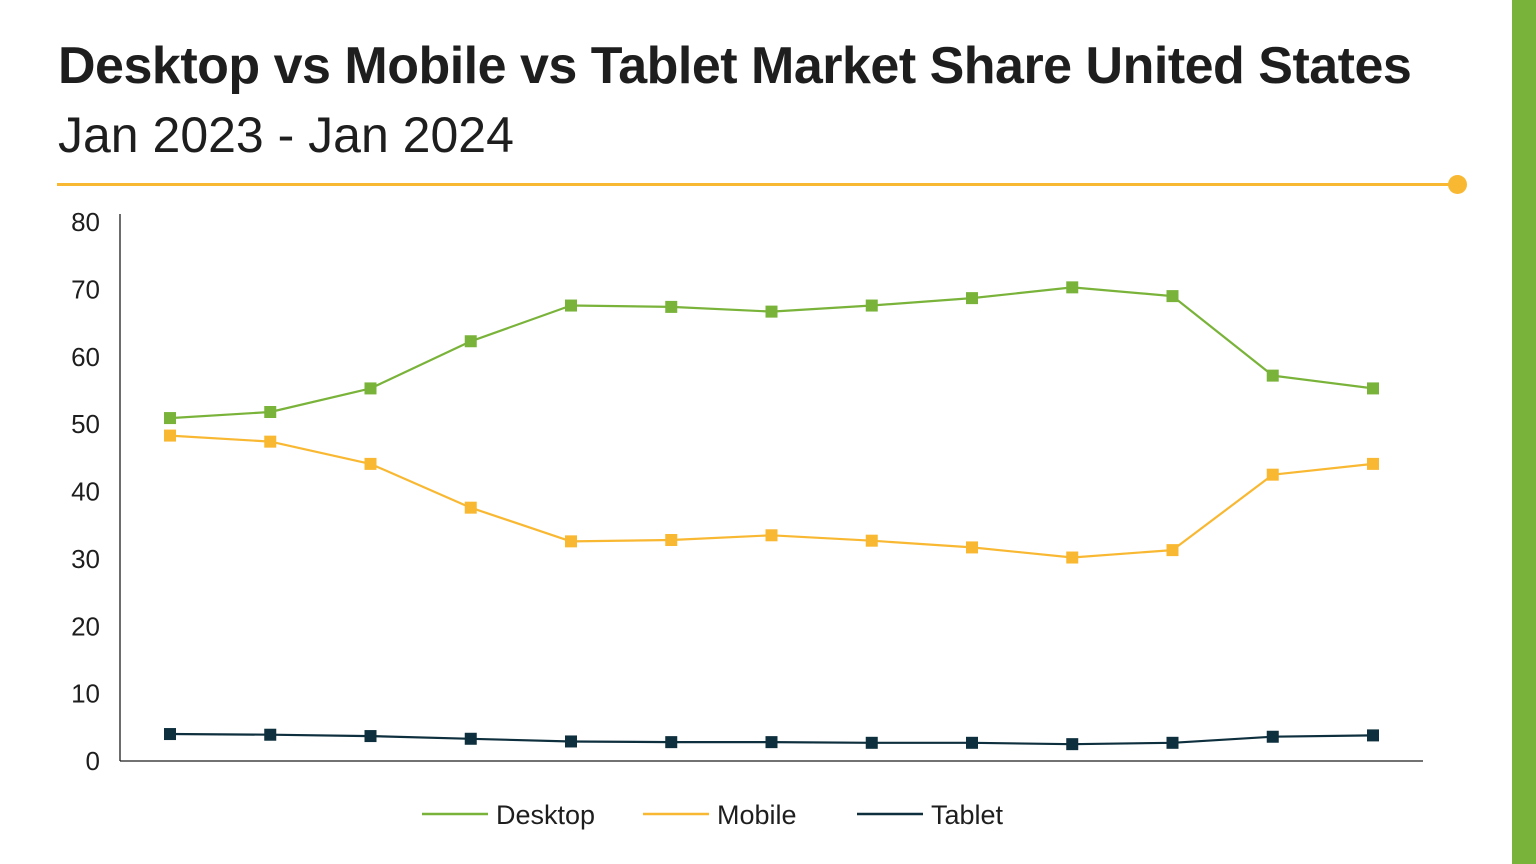 Image resolution: width=1536 pixels, height=864 pixels. Describe the element at coordinates (85, 694) in the screenshot. I see `y-tick-label: 10` at that location.